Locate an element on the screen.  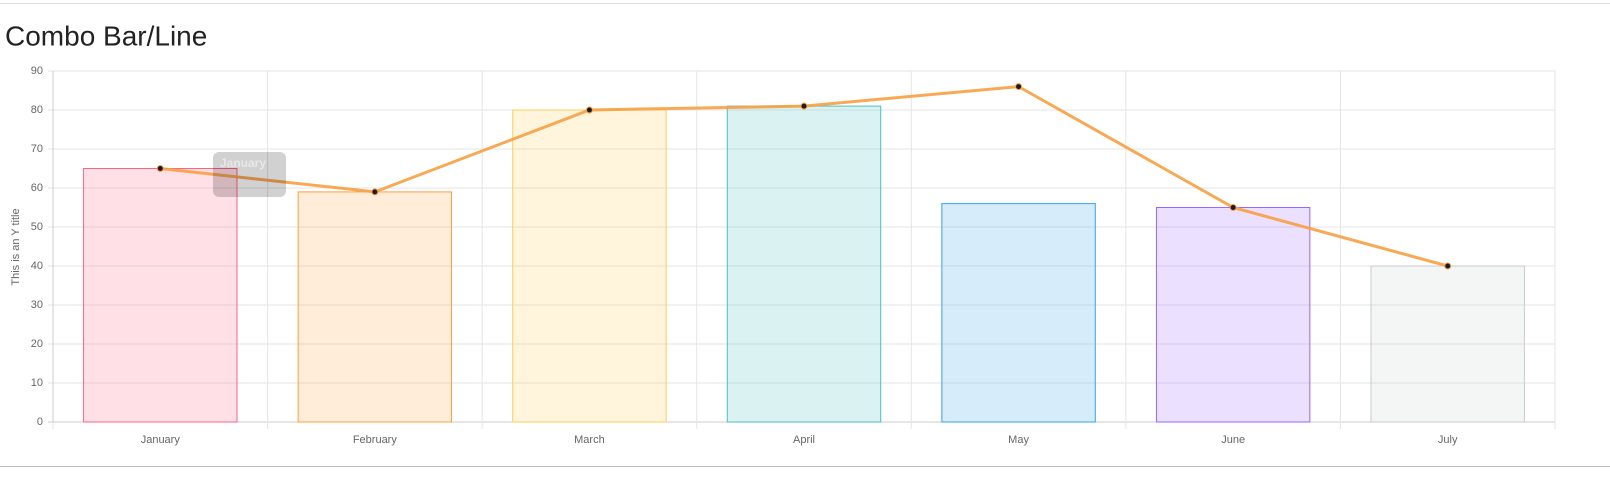
y-tick-label: 60 is located at coordinates (37, 188).